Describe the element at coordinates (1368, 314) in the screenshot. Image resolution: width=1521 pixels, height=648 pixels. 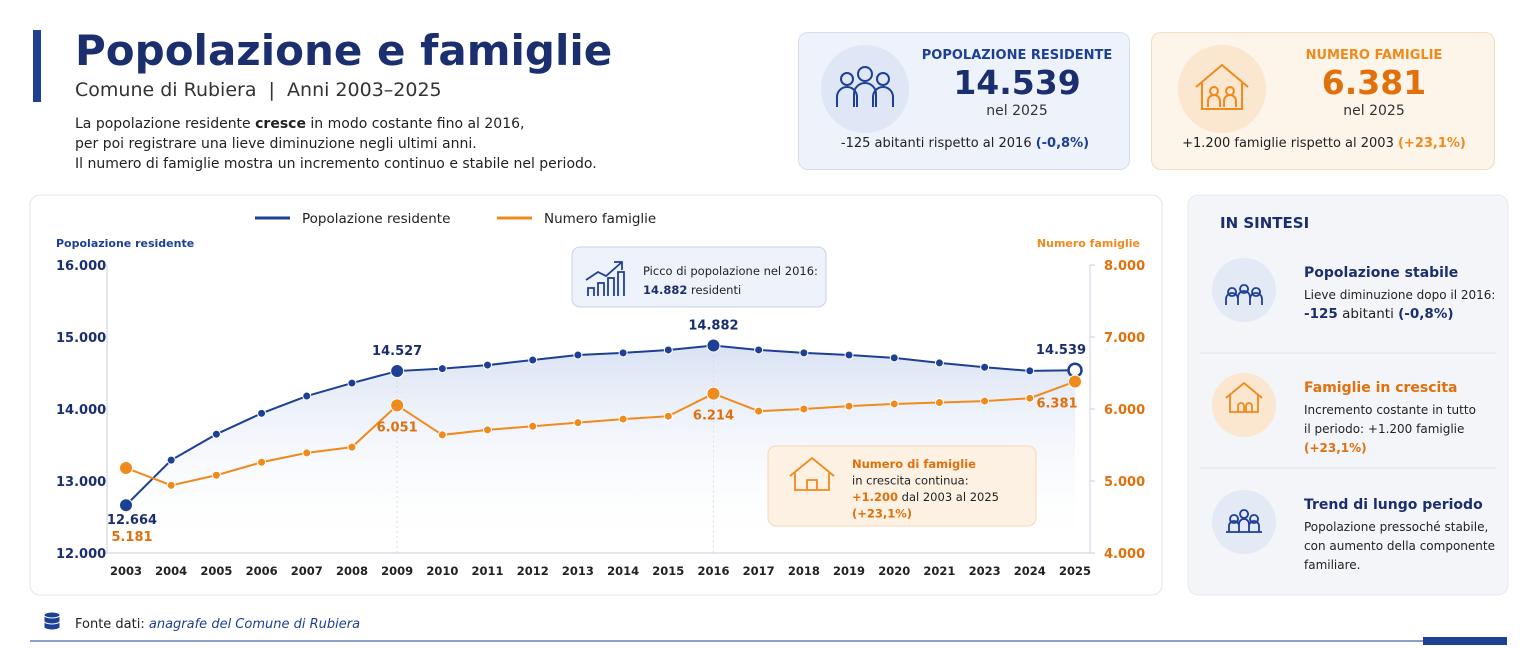
I see `text-run: abitanti` at that location.